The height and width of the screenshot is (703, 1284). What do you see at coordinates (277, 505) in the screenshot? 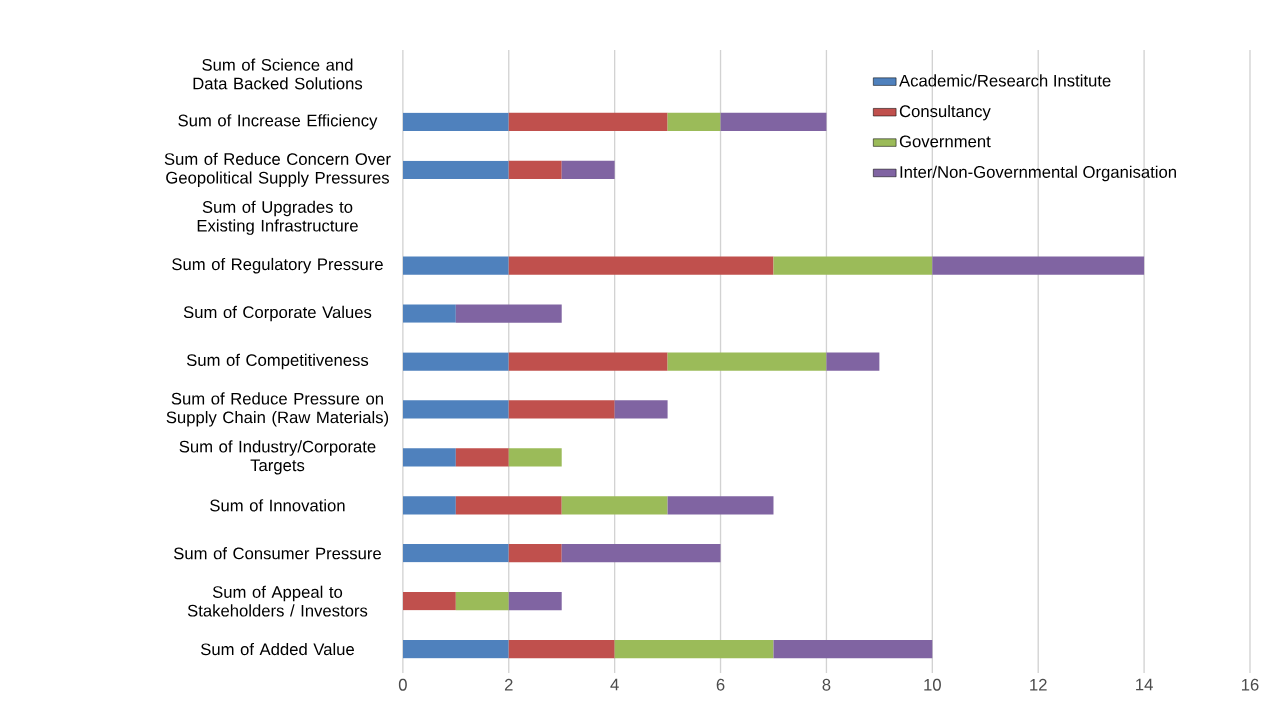
I see `y-tick-label: Sum of Innovation` at bounding box center [277, 505].